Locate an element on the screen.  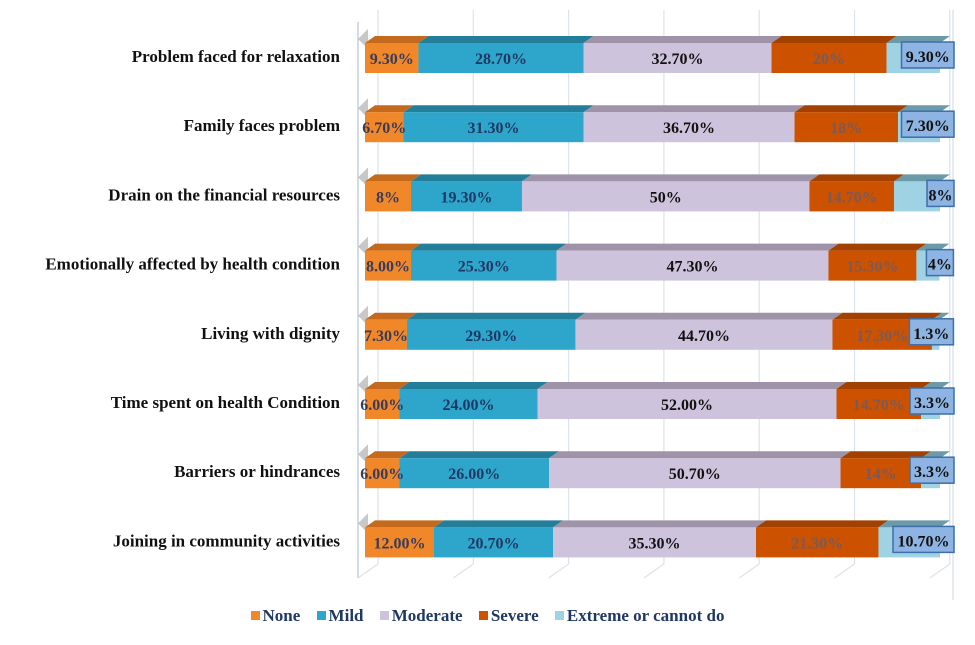
value-label: 29.30% is located at coordinates (491, 336).